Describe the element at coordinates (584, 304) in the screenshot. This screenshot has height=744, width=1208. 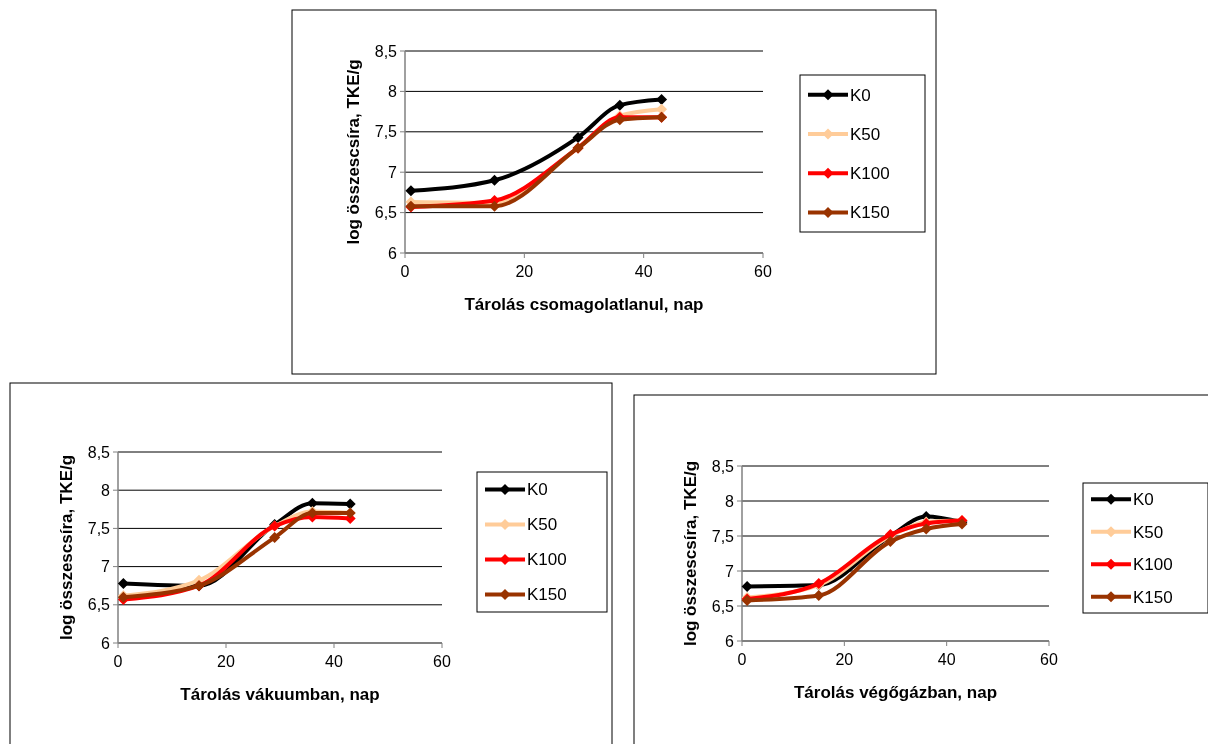
I see `x-axis-title: Tárolás csomagolatlanul, nap` at that location.